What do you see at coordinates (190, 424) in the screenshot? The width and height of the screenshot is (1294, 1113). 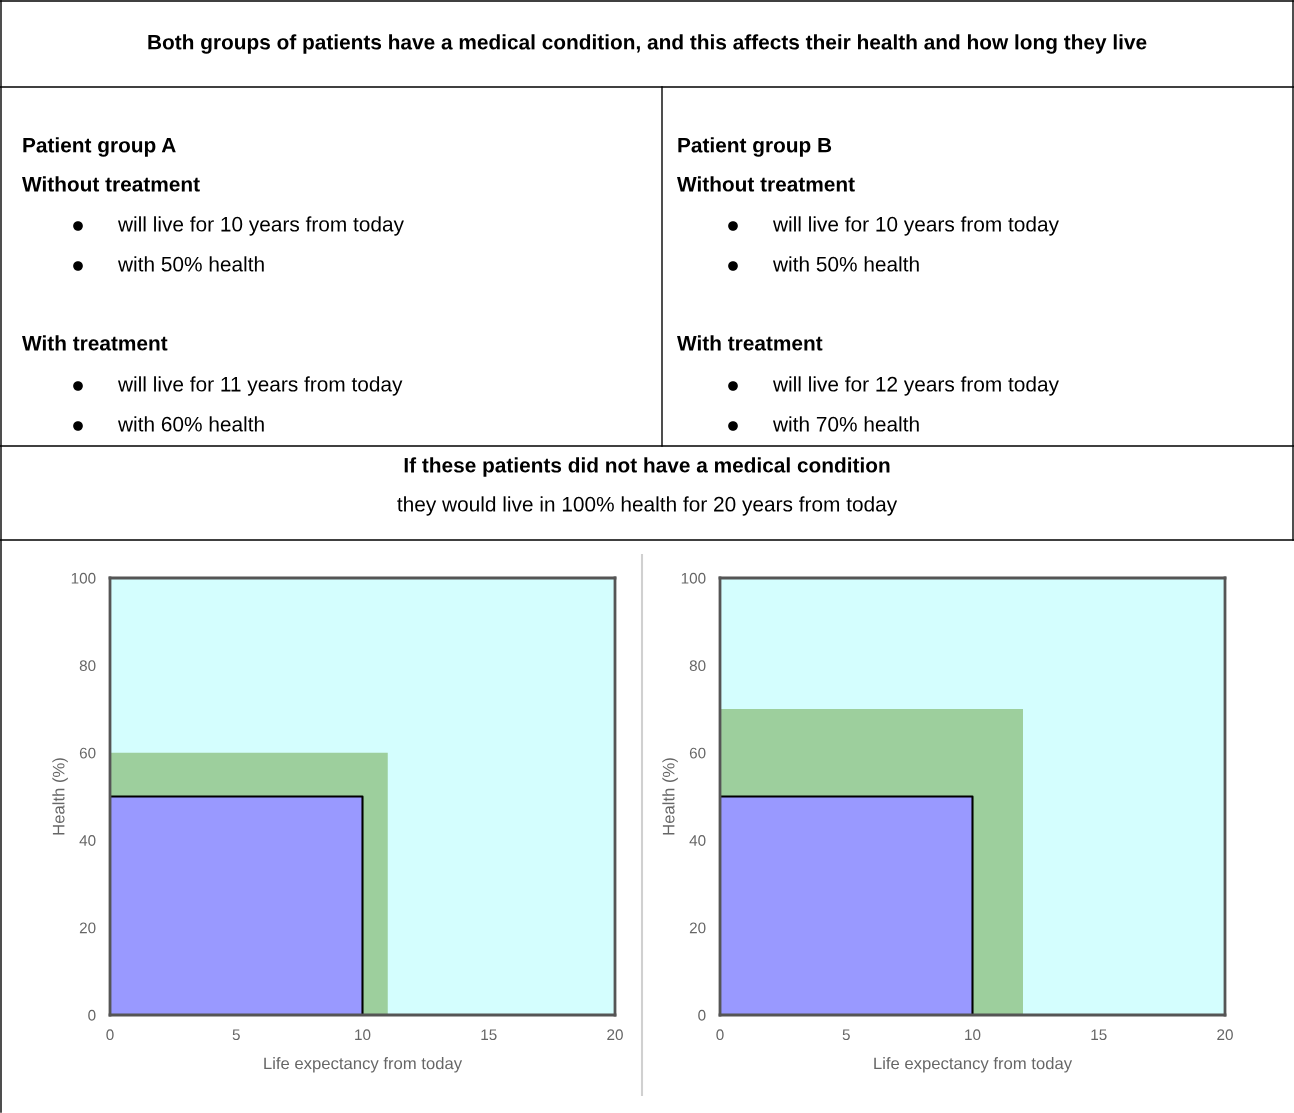 I see `text: with 60% health` at bounding box center [190, 424].